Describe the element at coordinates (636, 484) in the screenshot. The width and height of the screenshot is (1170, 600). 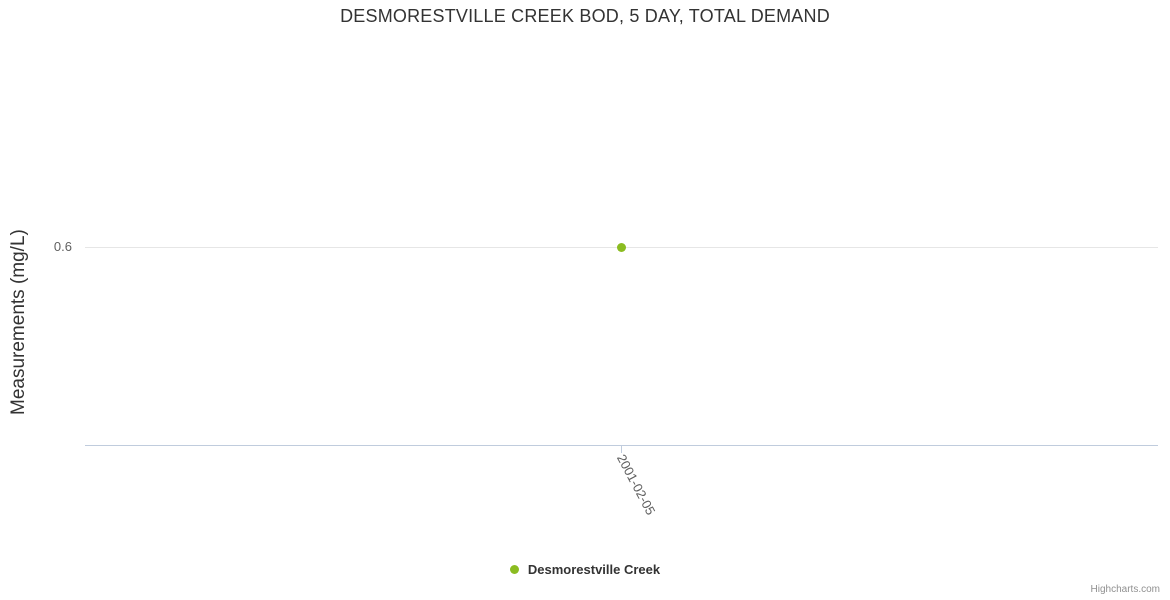
I see `x-axis-tick-label-0: 2001-02-05` at that location.